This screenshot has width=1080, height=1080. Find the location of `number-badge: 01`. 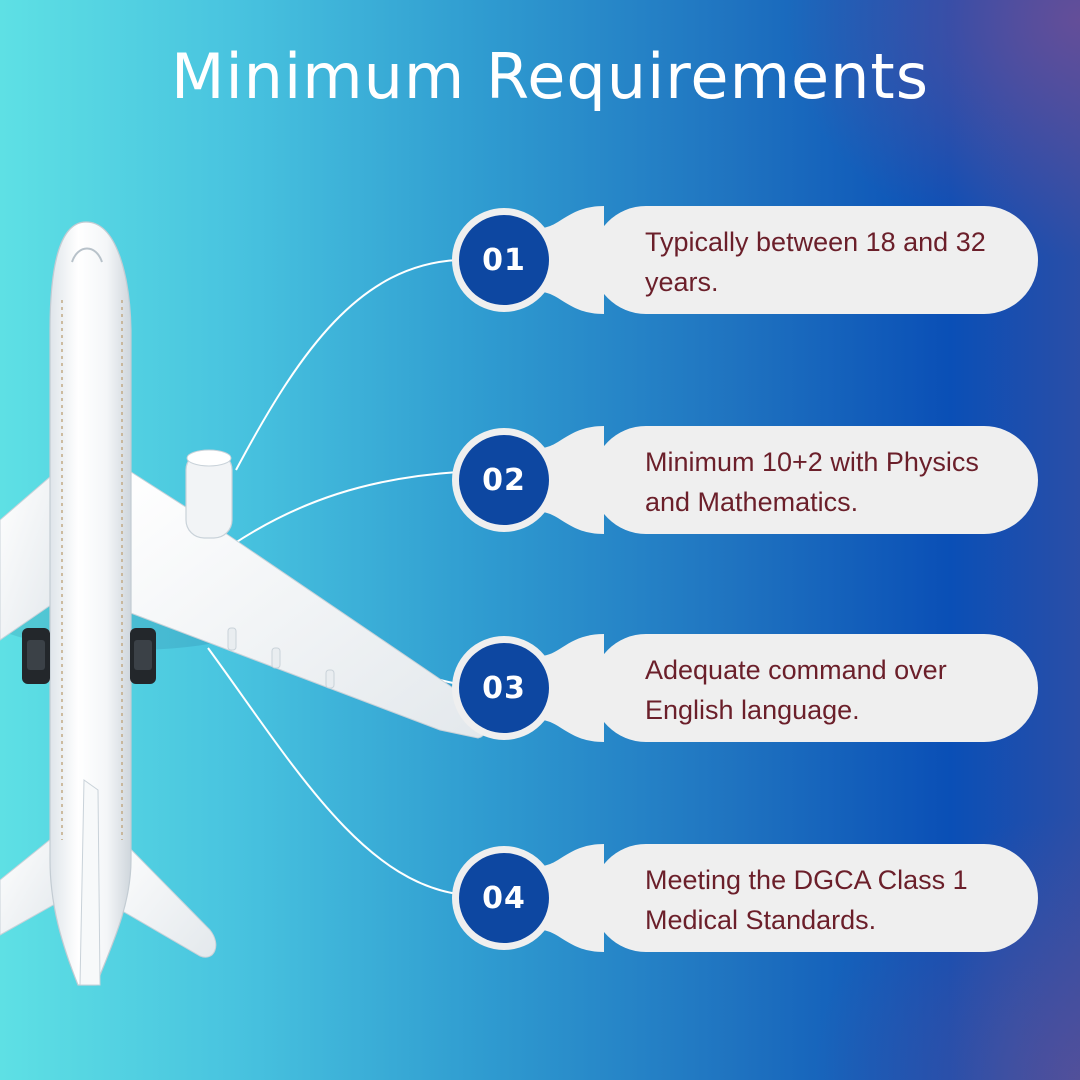

number-badge: 01 is located at coordinates (504, 260).